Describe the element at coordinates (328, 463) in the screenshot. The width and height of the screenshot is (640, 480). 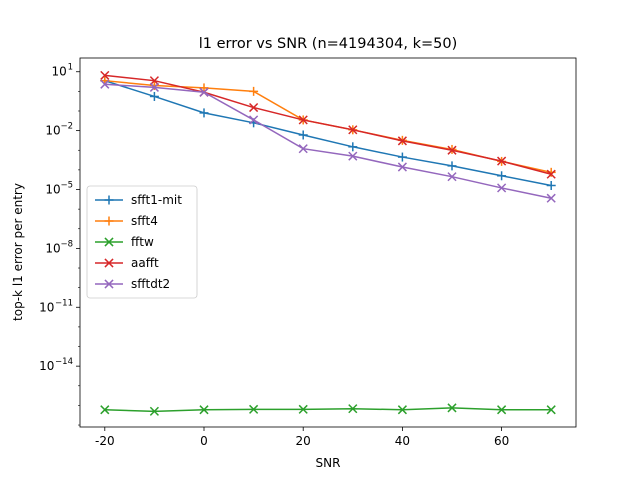
I see `x-axis-label: SNR` at that location.